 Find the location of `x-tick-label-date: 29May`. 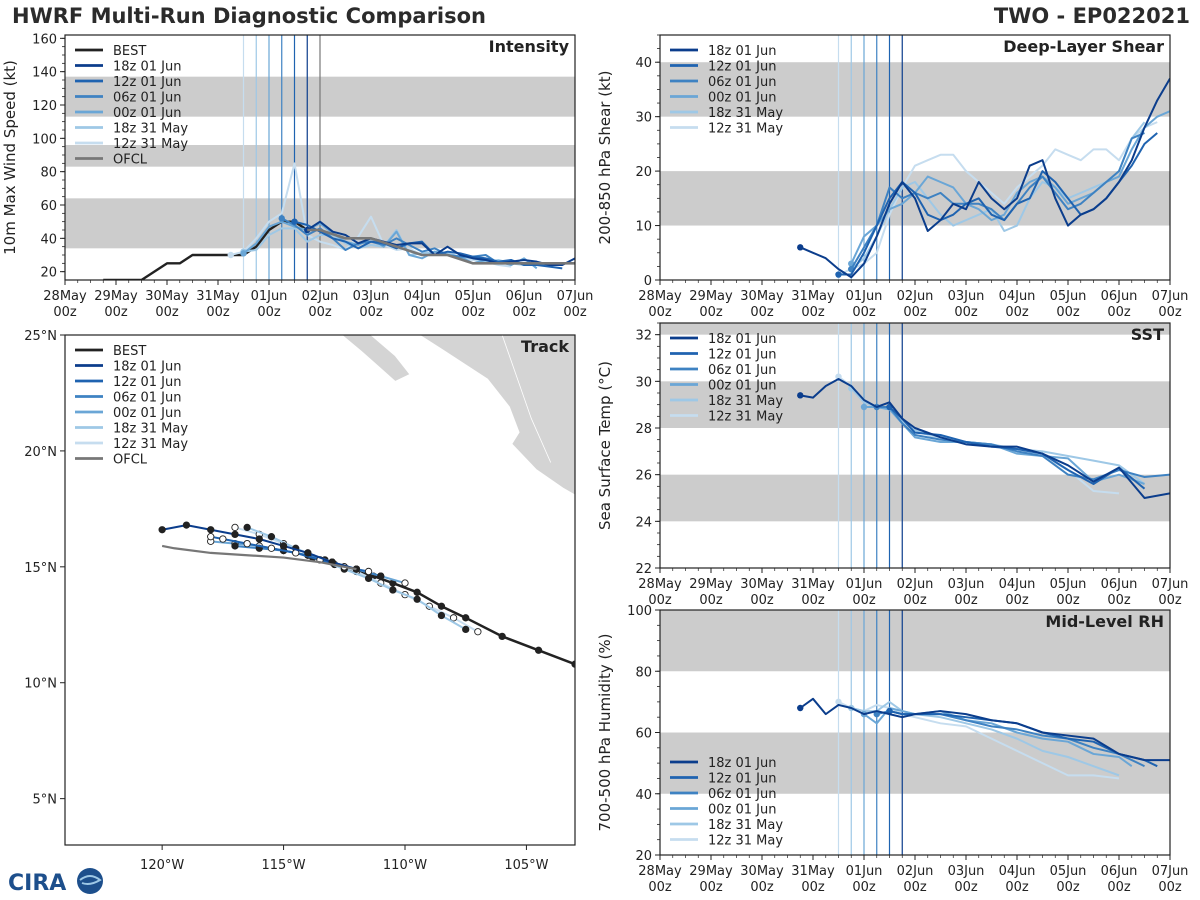

x-tick-label-date: 29May is located at coordinates (711, 871).